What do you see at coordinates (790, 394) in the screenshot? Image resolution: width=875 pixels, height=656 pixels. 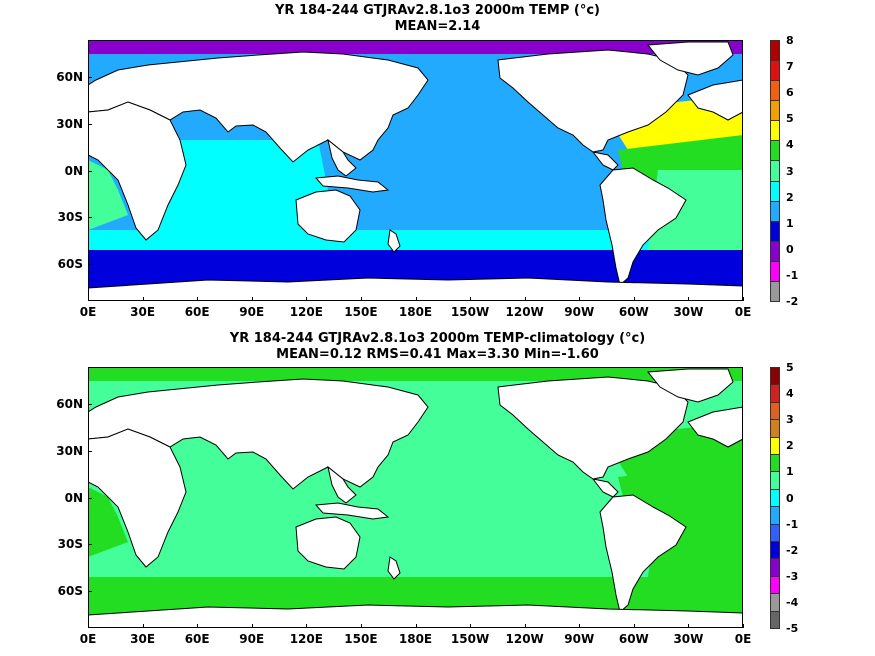 I see `colorbar-label: 4` at bounding box center [790, 394].